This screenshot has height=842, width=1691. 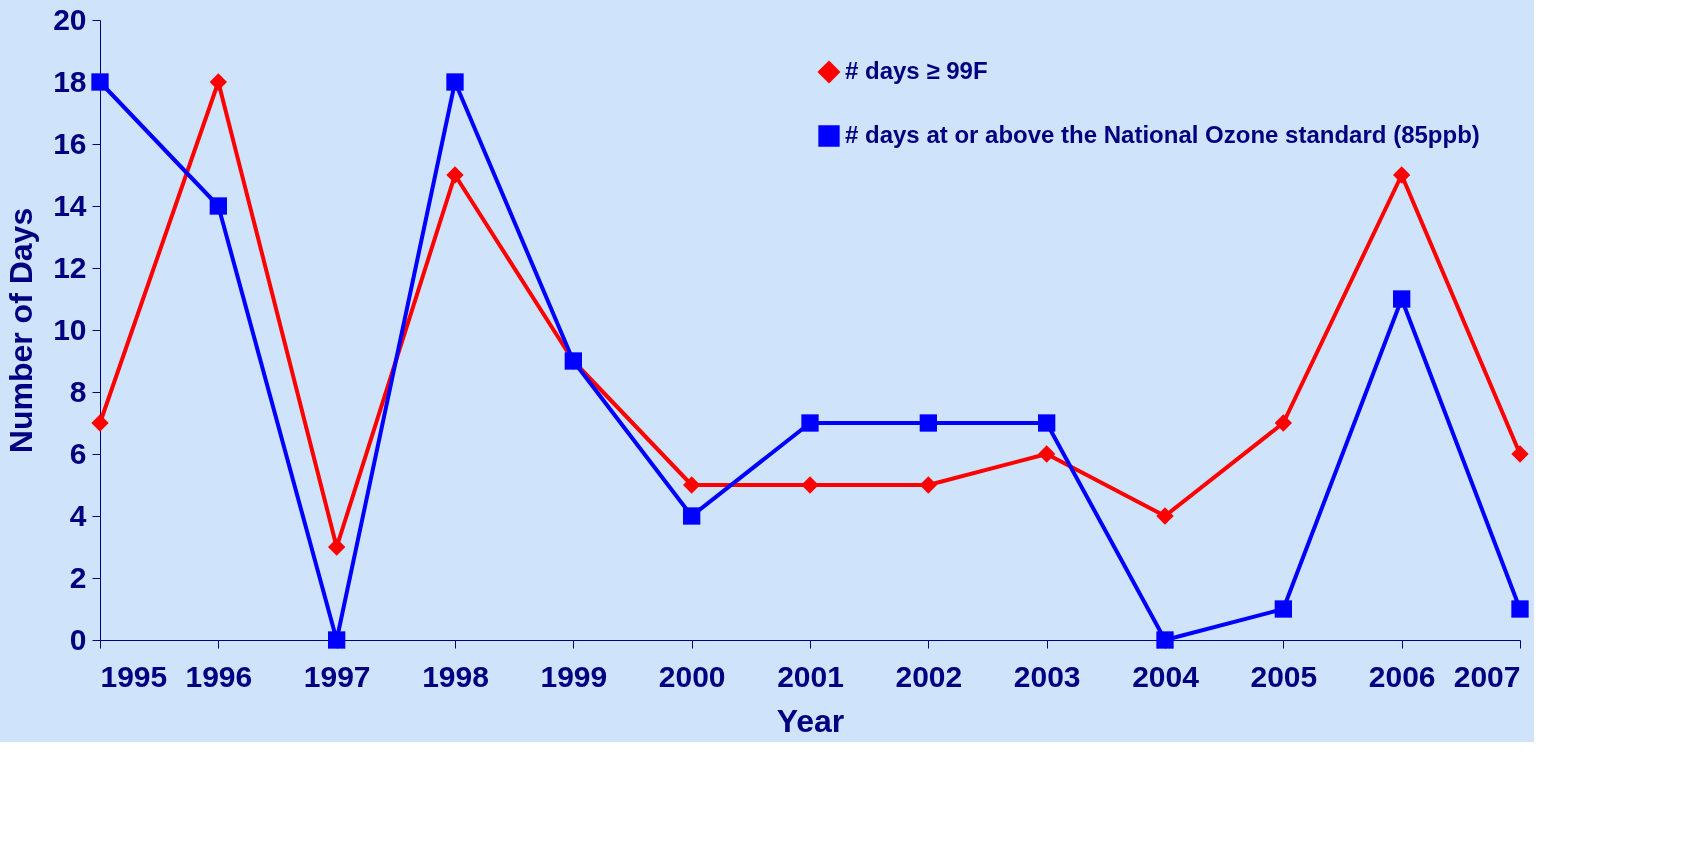 What do you see at coordinates (78, 639) in the screenshot?
I see `y-tick-label: 0` at bounding box center [78, 639].